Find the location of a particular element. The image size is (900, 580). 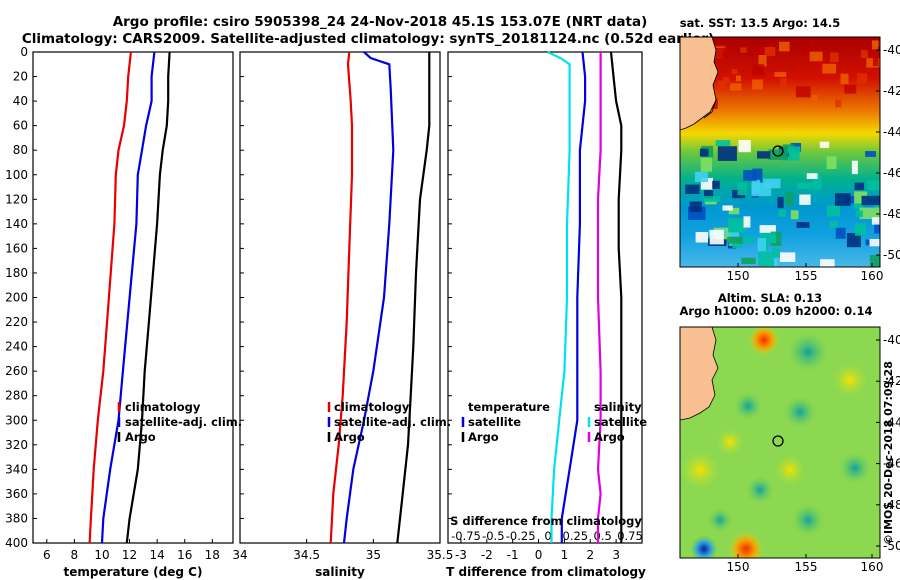

y-tick-label: 120 is located at coordinates (16, 199).